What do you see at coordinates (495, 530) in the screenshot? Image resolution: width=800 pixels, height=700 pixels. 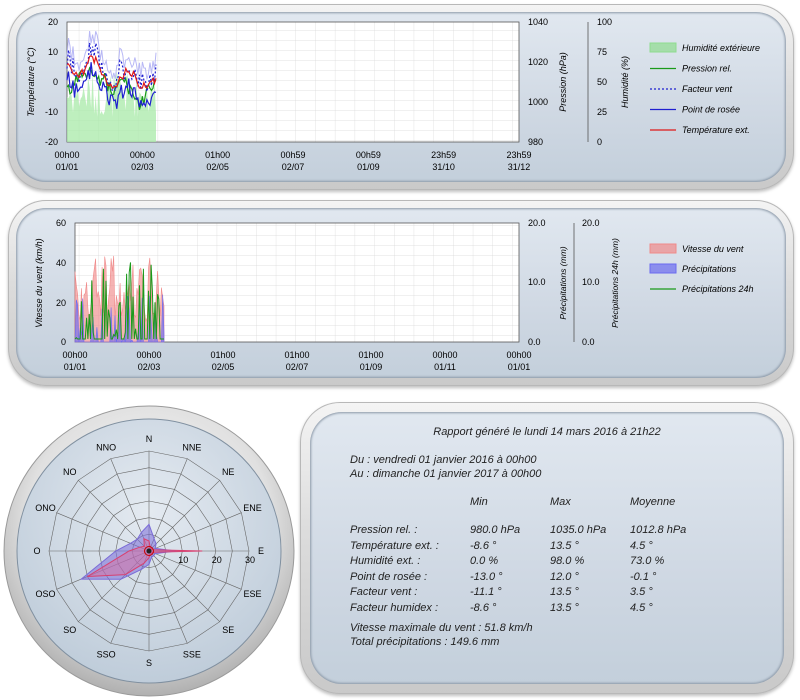 I see `row-min: 980.0 hPa` at bounding box center [495, 530].